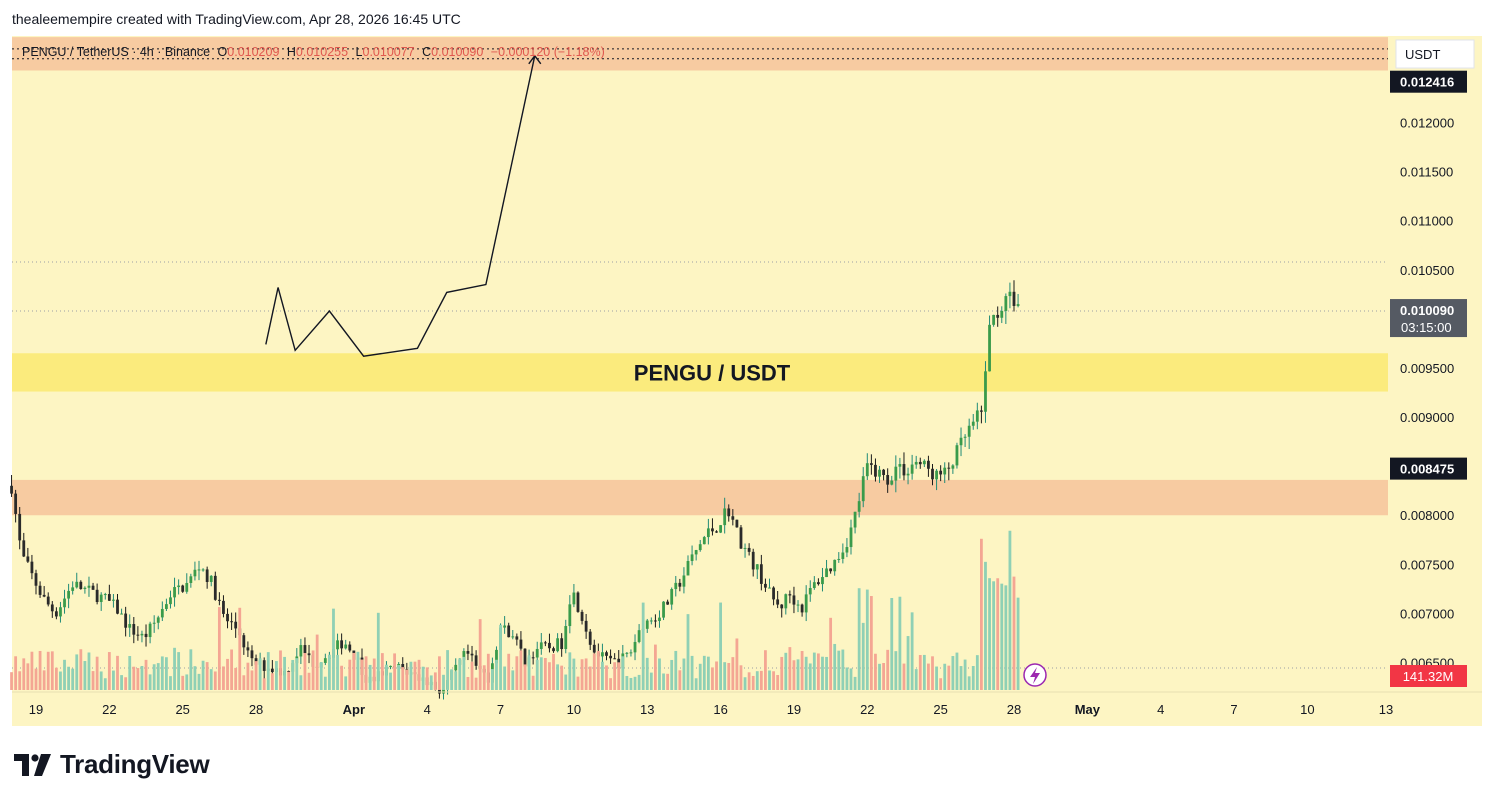  I want to click on x-tick-label: 22, so click(867, 709).